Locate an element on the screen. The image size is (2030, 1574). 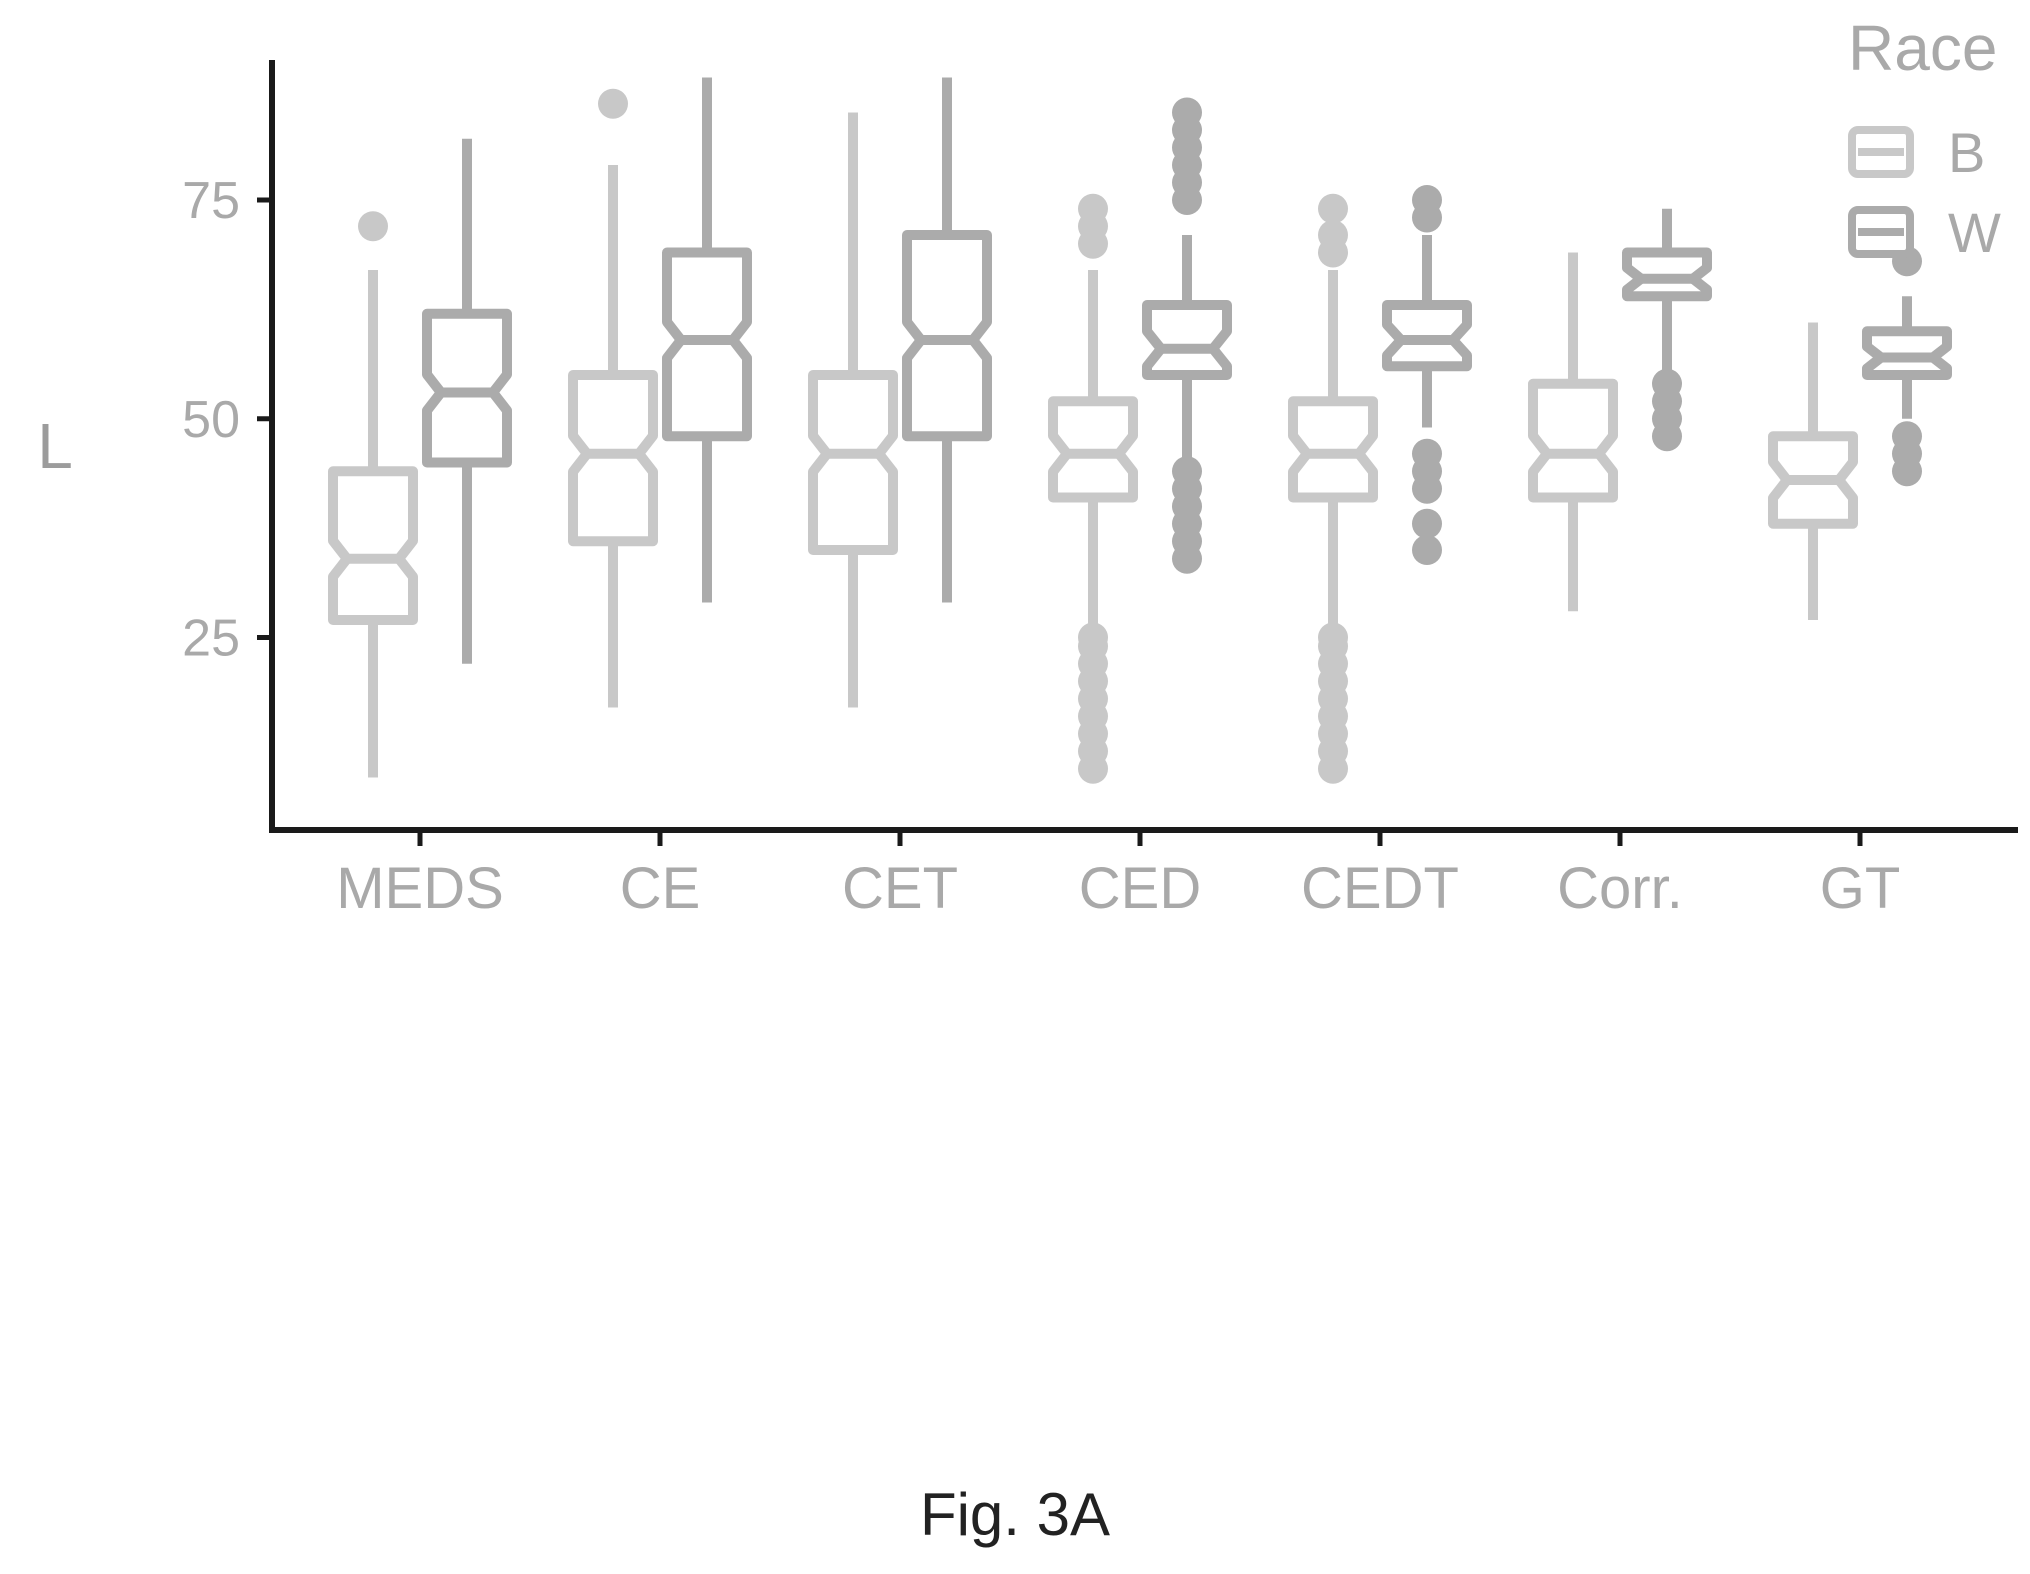
legend-item-B: B is located at coordinates (1916, 152).